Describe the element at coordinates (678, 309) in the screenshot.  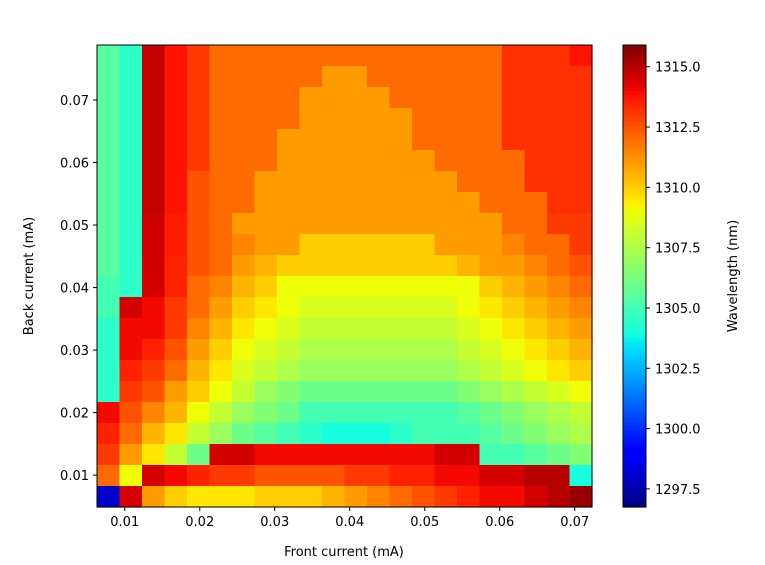
I see `colorbar-tick-label: 1305.0` at that location.